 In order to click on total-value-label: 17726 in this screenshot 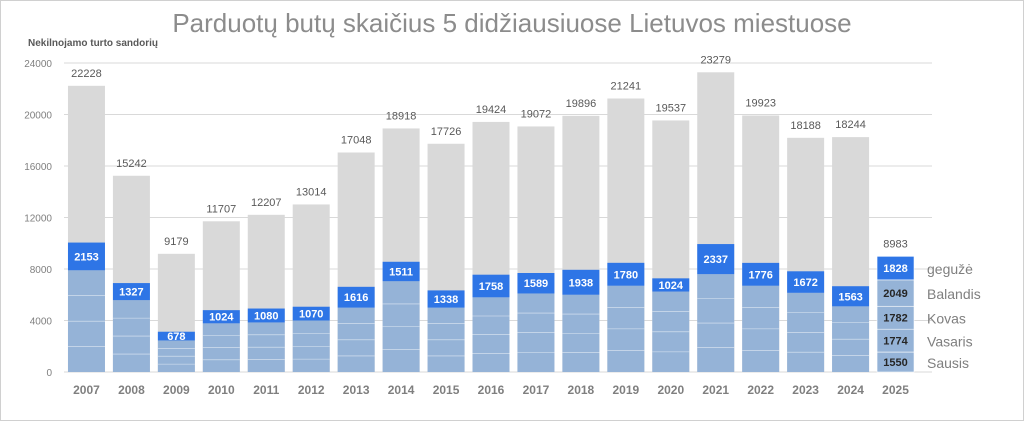, I will do `click(446, 132)`.